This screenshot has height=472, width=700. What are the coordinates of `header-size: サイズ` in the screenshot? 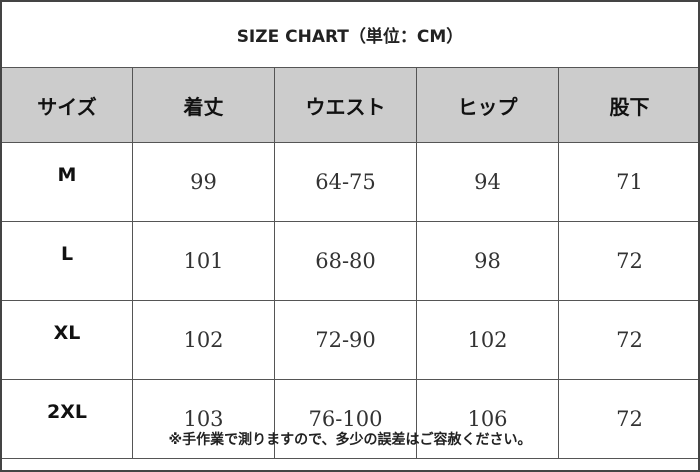 It's located at (67, 105).